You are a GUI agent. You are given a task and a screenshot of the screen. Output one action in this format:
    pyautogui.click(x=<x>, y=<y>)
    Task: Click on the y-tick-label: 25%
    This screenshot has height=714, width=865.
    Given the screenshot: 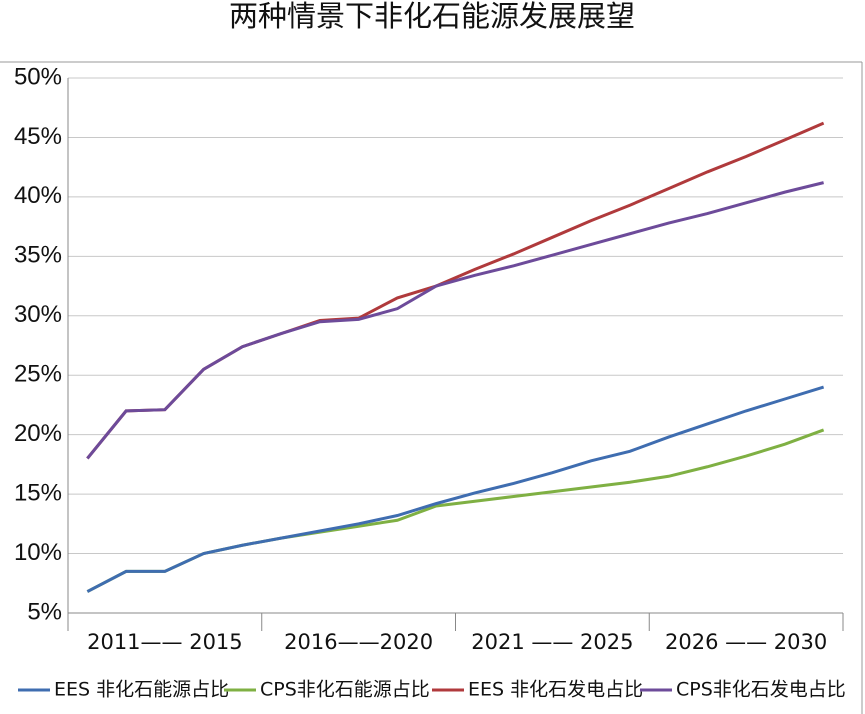 What is the action you would take?
    pyautogui.click(x=38, y=374)
    